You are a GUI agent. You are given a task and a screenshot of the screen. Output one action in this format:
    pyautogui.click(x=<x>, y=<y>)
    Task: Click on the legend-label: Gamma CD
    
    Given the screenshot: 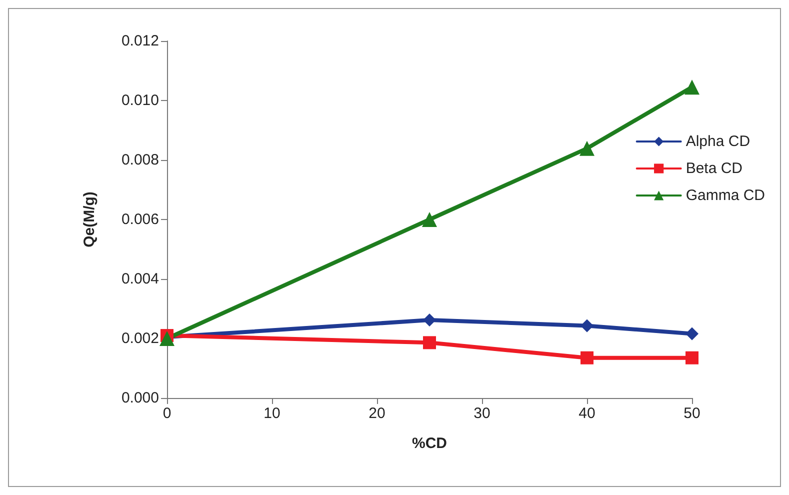 What is the action you would take?
    pyautogui.click(x=726, y=195)
    